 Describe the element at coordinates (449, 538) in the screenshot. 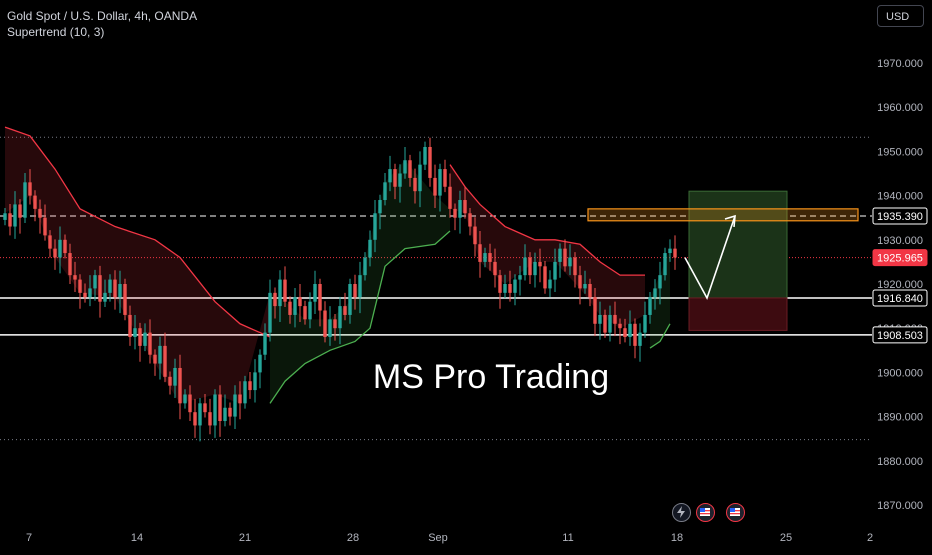

I see `time-axis: 7 14 21 28 Sep 11 18 25 2` at that location.